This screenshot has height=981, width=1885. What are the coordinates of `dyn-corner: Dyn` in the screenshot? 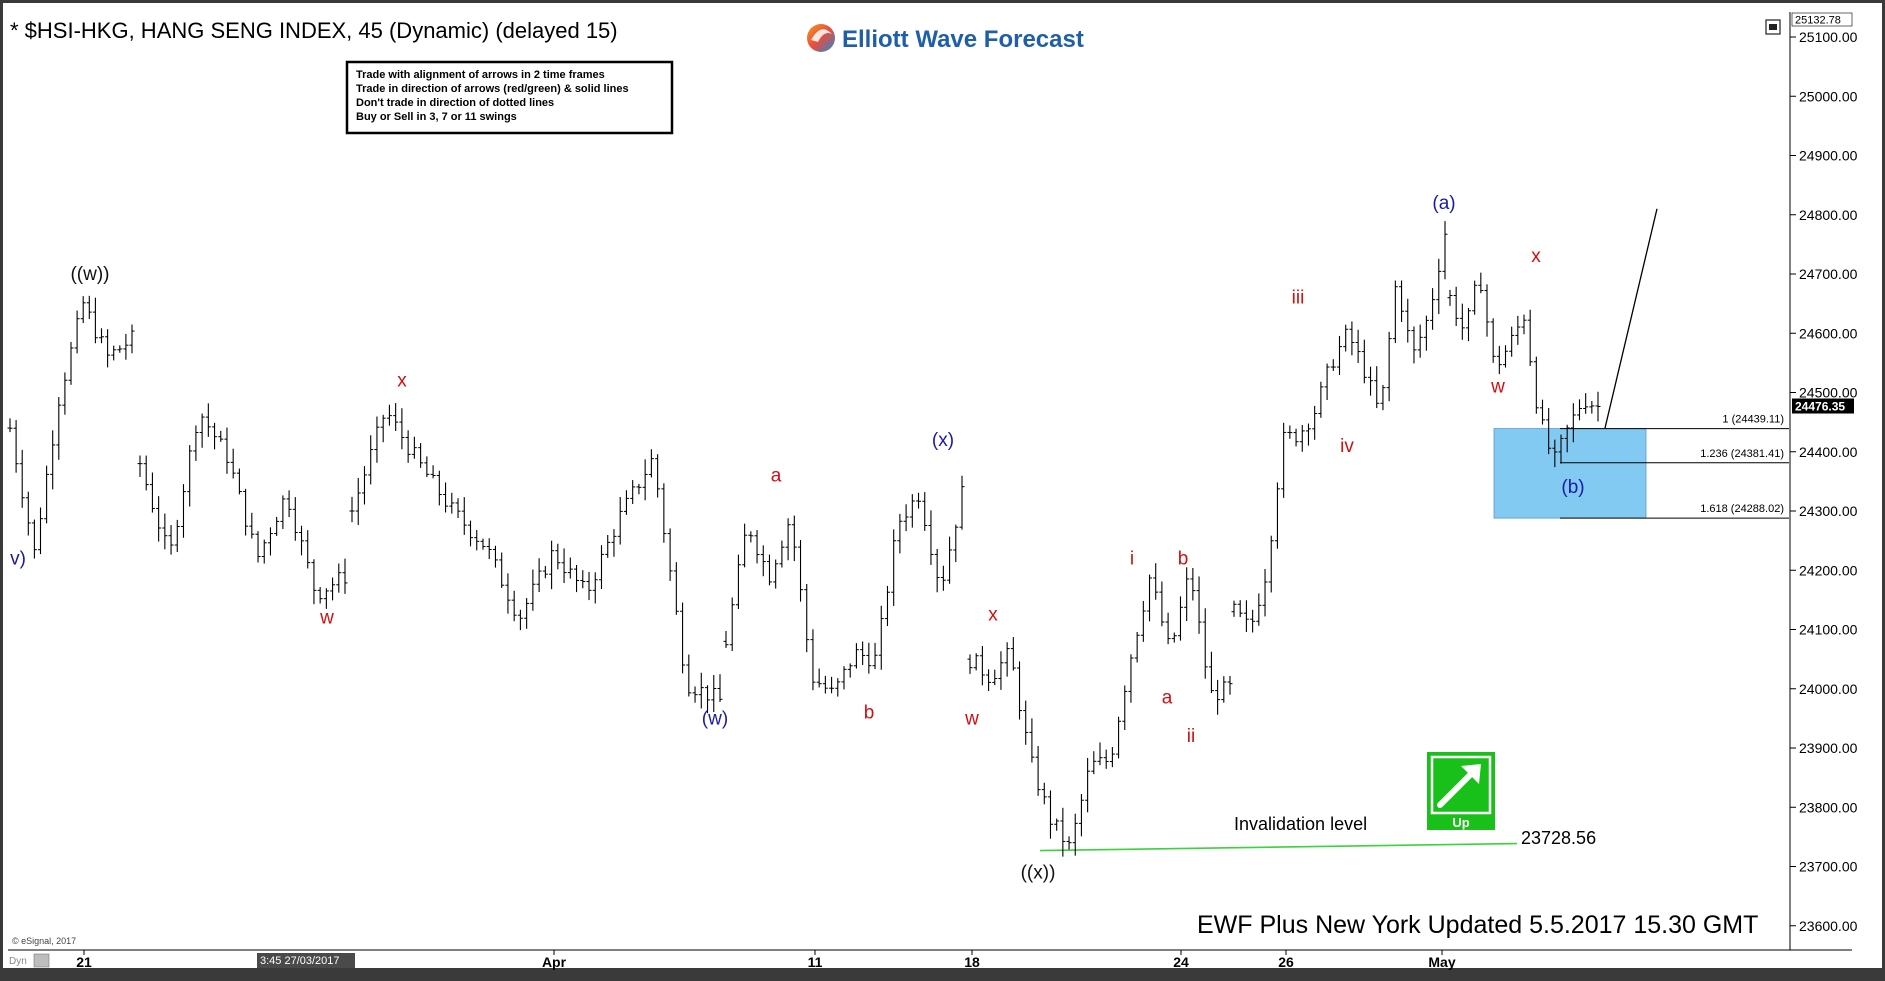 It's located at (29, 960).